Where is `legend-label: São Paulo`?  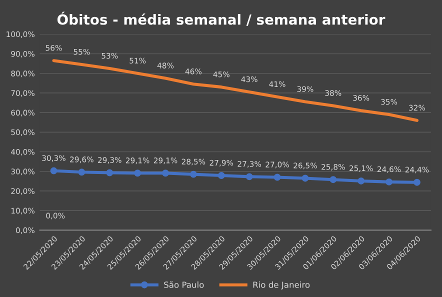 legend-label: São Paulo is located at coordinates (184, 284).